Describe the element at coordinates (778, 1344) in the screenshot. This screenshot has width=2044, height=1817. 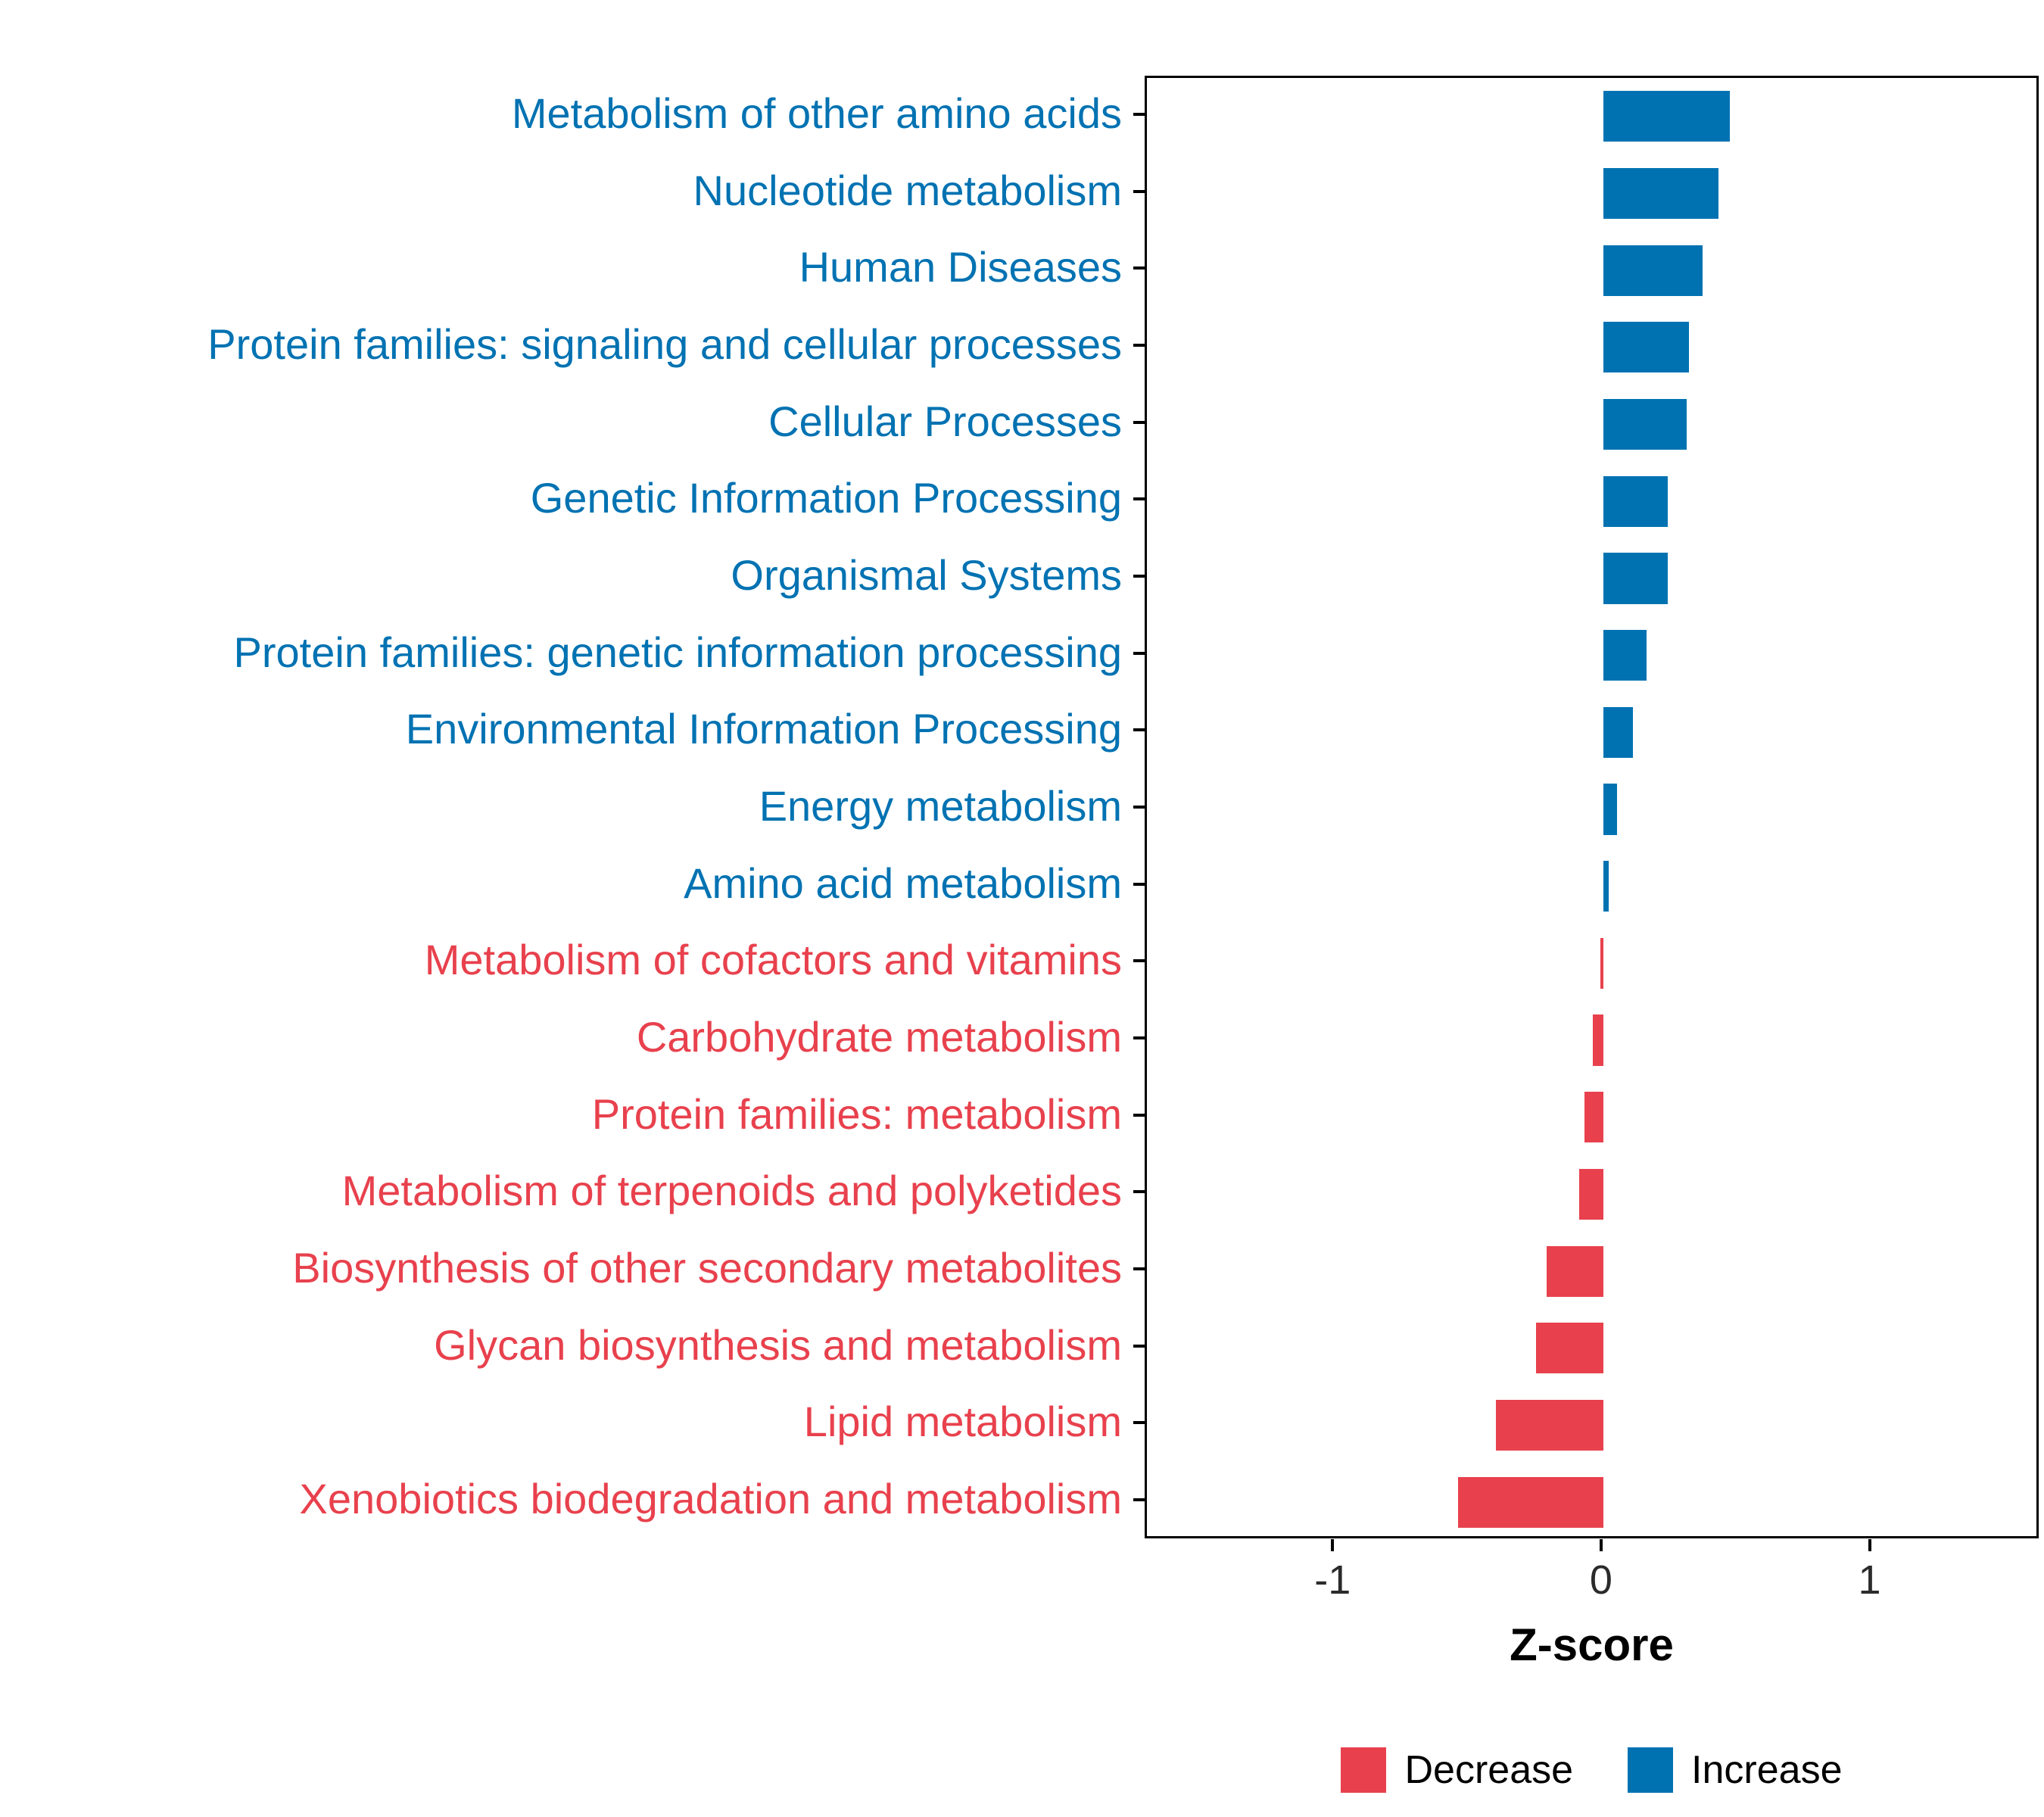
I see `category-label: Glycan biosynthesis and metabolism` at that location.